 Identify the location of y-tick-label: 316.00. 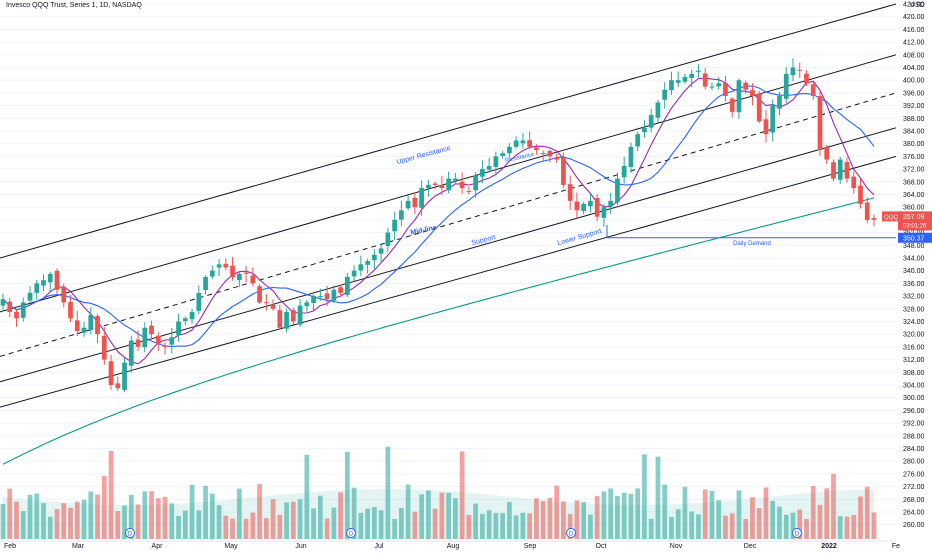
(914, 347).